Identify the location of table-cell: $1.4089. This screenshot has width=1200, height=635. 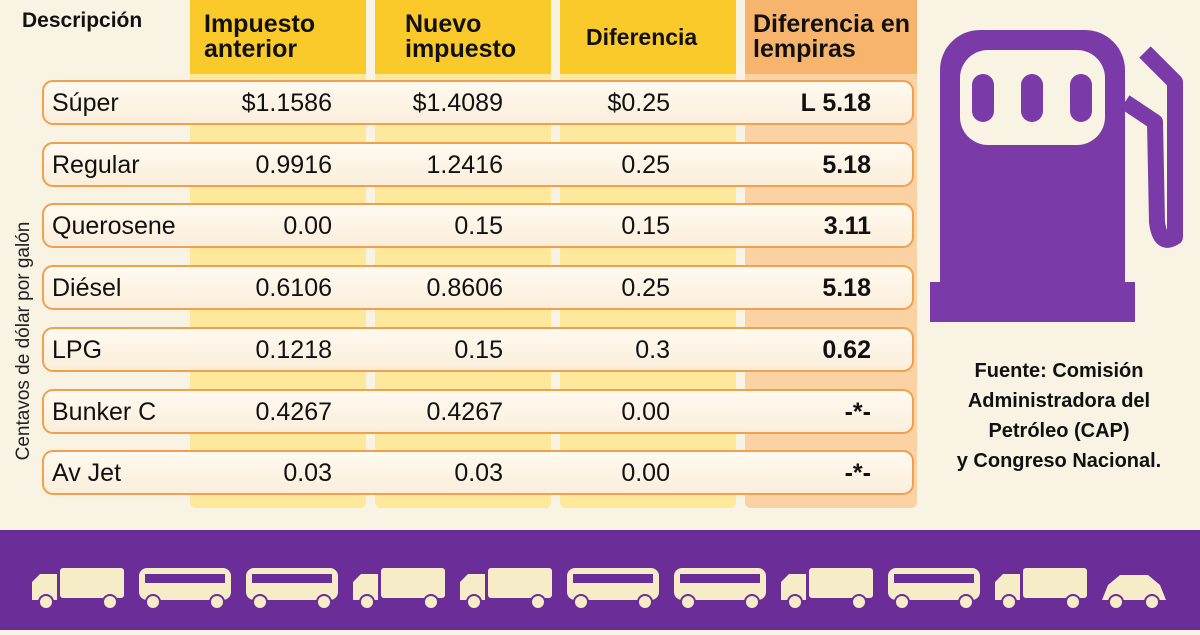
(457, 103).